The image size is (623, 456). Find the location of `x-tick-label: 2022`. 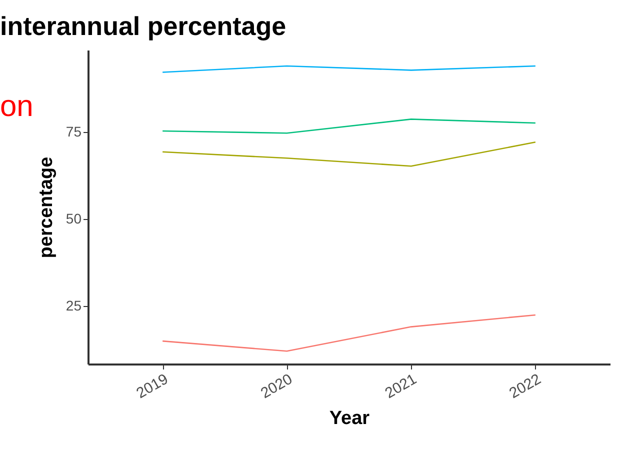

x-tick-label: 2022 is located at coordinates (525, 386).